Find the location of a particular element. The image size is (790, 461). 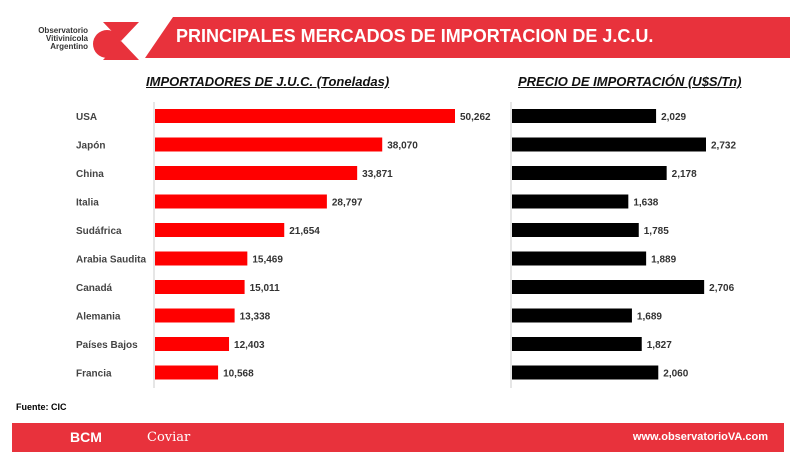

bcm-logo: BCM is located at coordinates (86, 437).